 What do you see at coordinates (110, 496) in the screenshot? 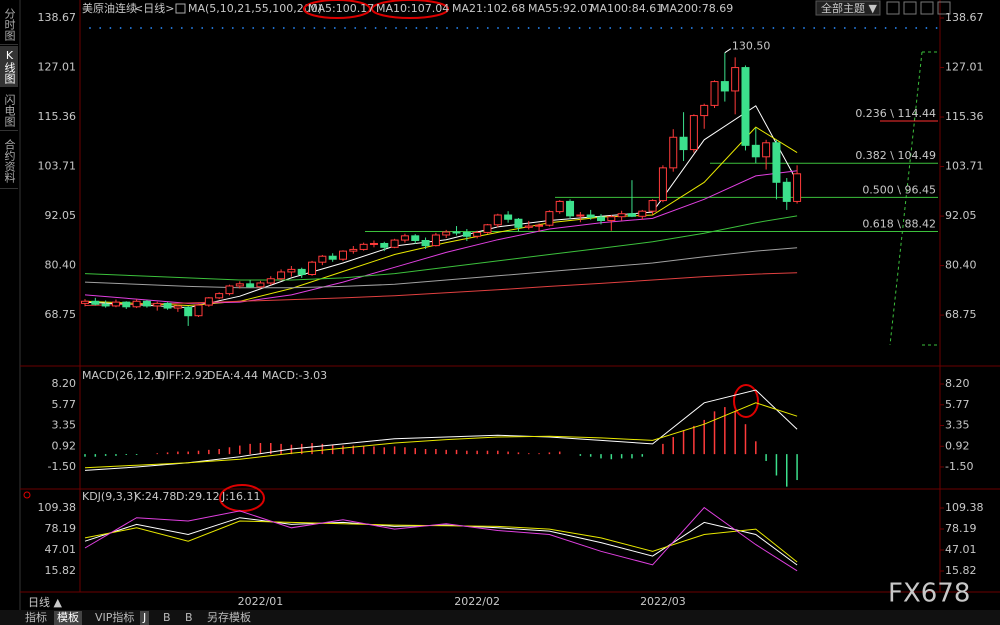
I see `indicator-title: KDJ(9,3,3)` at bounding box center [110, 496].